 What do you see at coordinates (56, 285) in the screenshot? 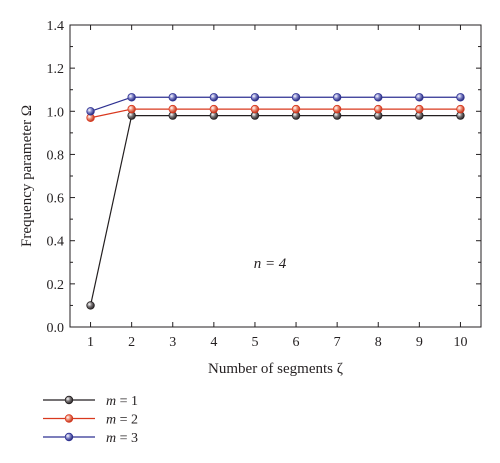
I see `y-tick-label: 0.2` at bounding box center [56, 285].